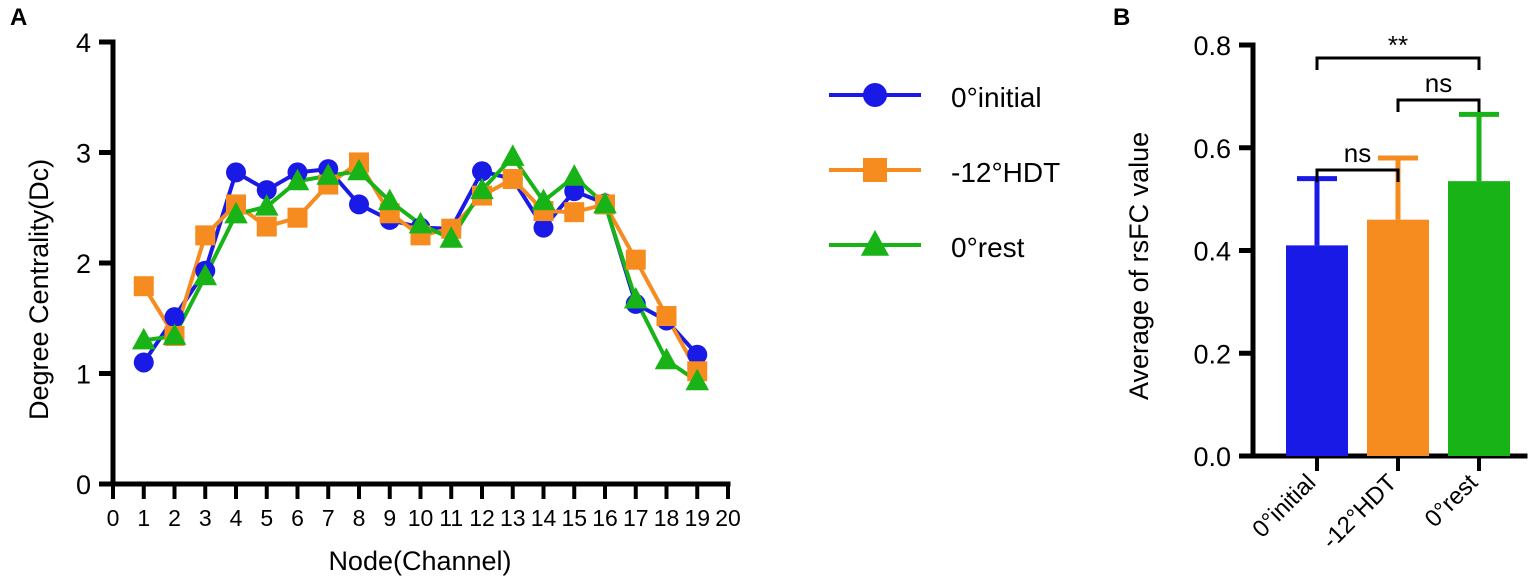  I want to click on legend-label-2: 0°rest, so click(988, 247).